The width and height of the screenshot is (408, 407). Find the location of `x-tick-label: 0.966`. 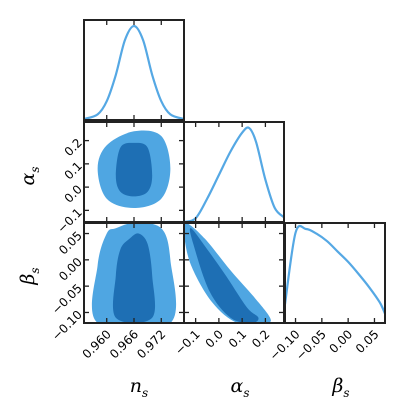

x-tick-label: 0.966 is located at coordinates (124, 344).